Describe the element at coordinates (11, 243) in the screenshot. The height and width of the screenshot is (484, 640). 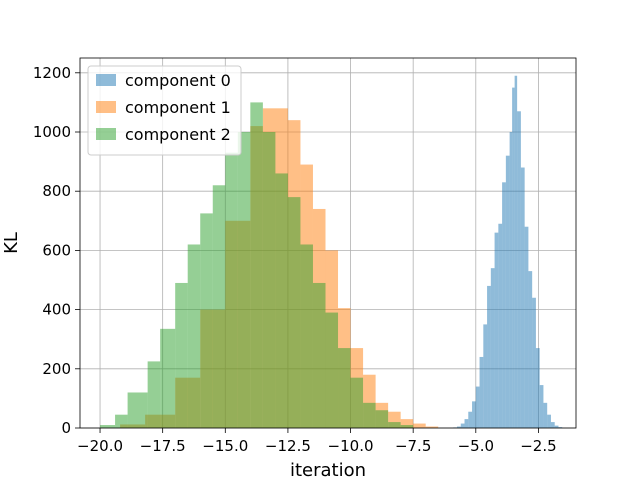
I see `y-axis-label: KL` at that location.